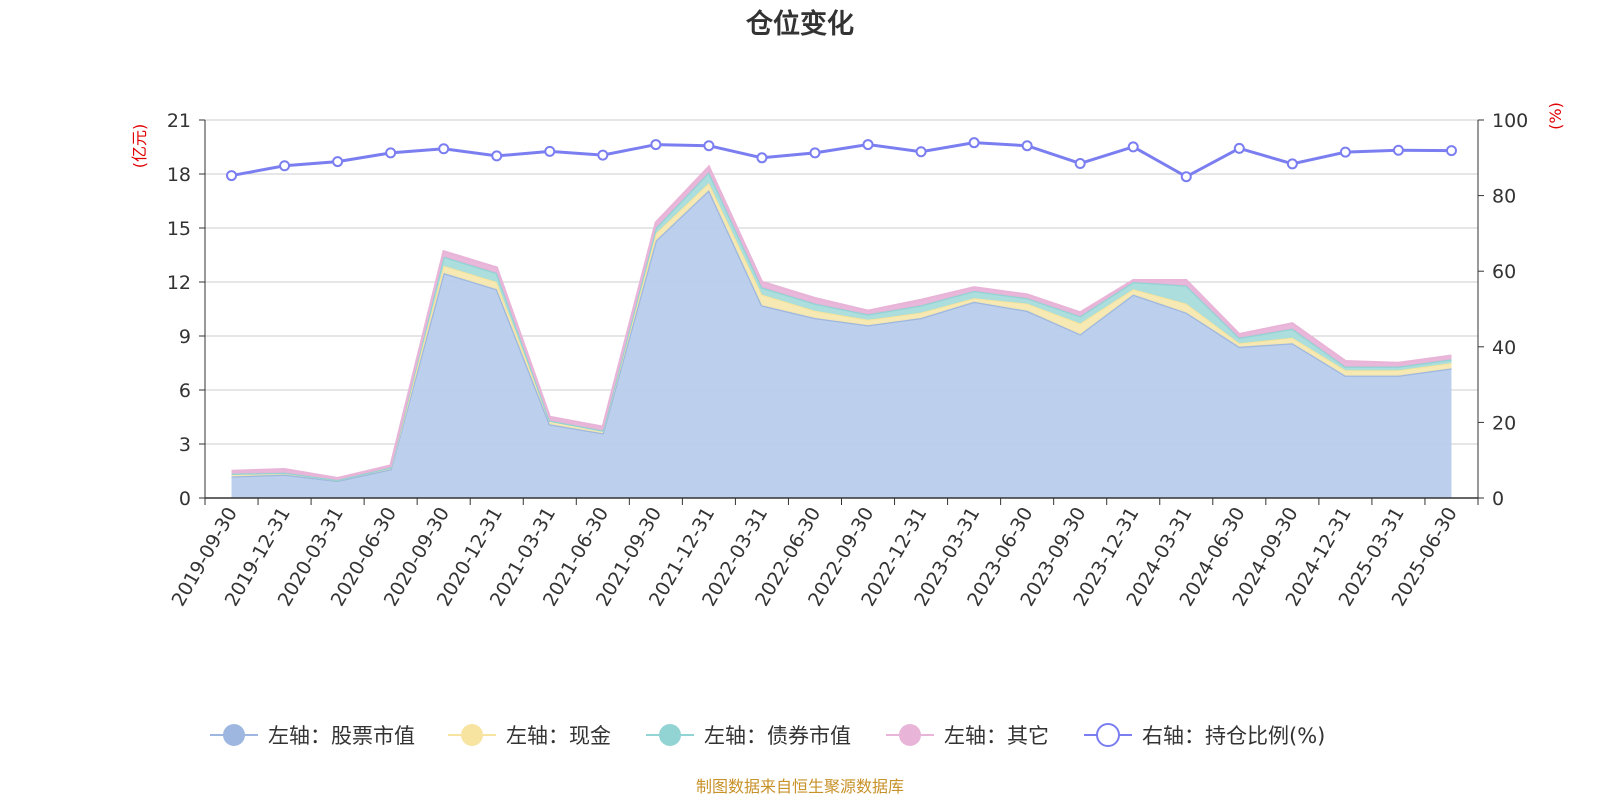 Image resolution: width=1600 pixels, height=800 pixels. Describe the element at coordinates (185, 499) in the screenshot. I see `left-tick-label: 0` at that location.